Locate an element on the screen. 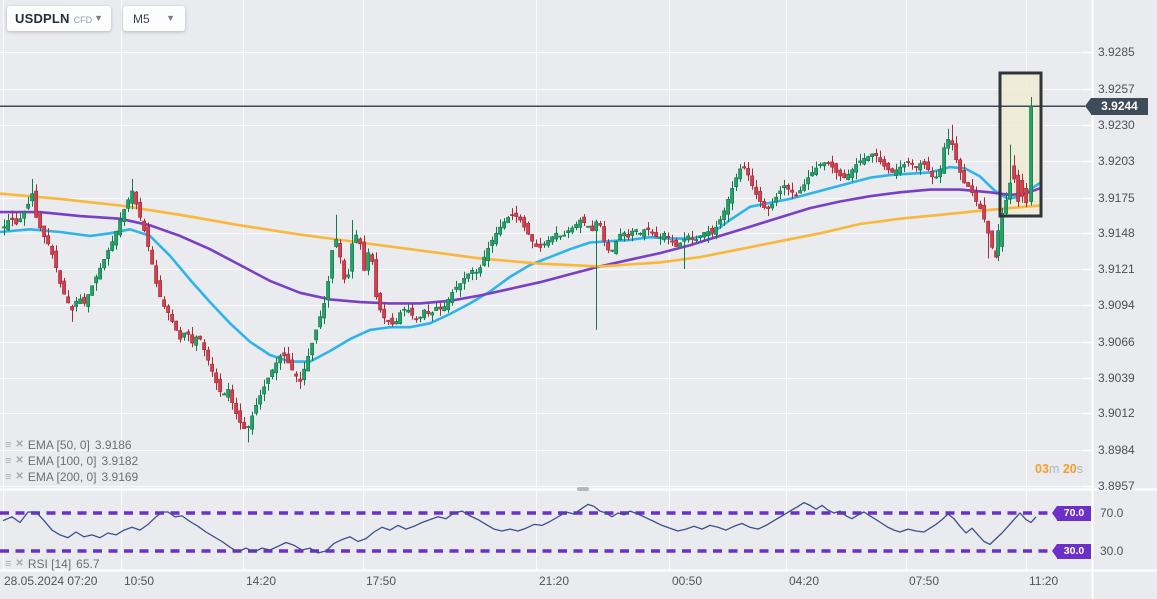 The height and width of the screenshot is (599, 1157). symbol-type-label: CFD is located at coordinates (83, 19).